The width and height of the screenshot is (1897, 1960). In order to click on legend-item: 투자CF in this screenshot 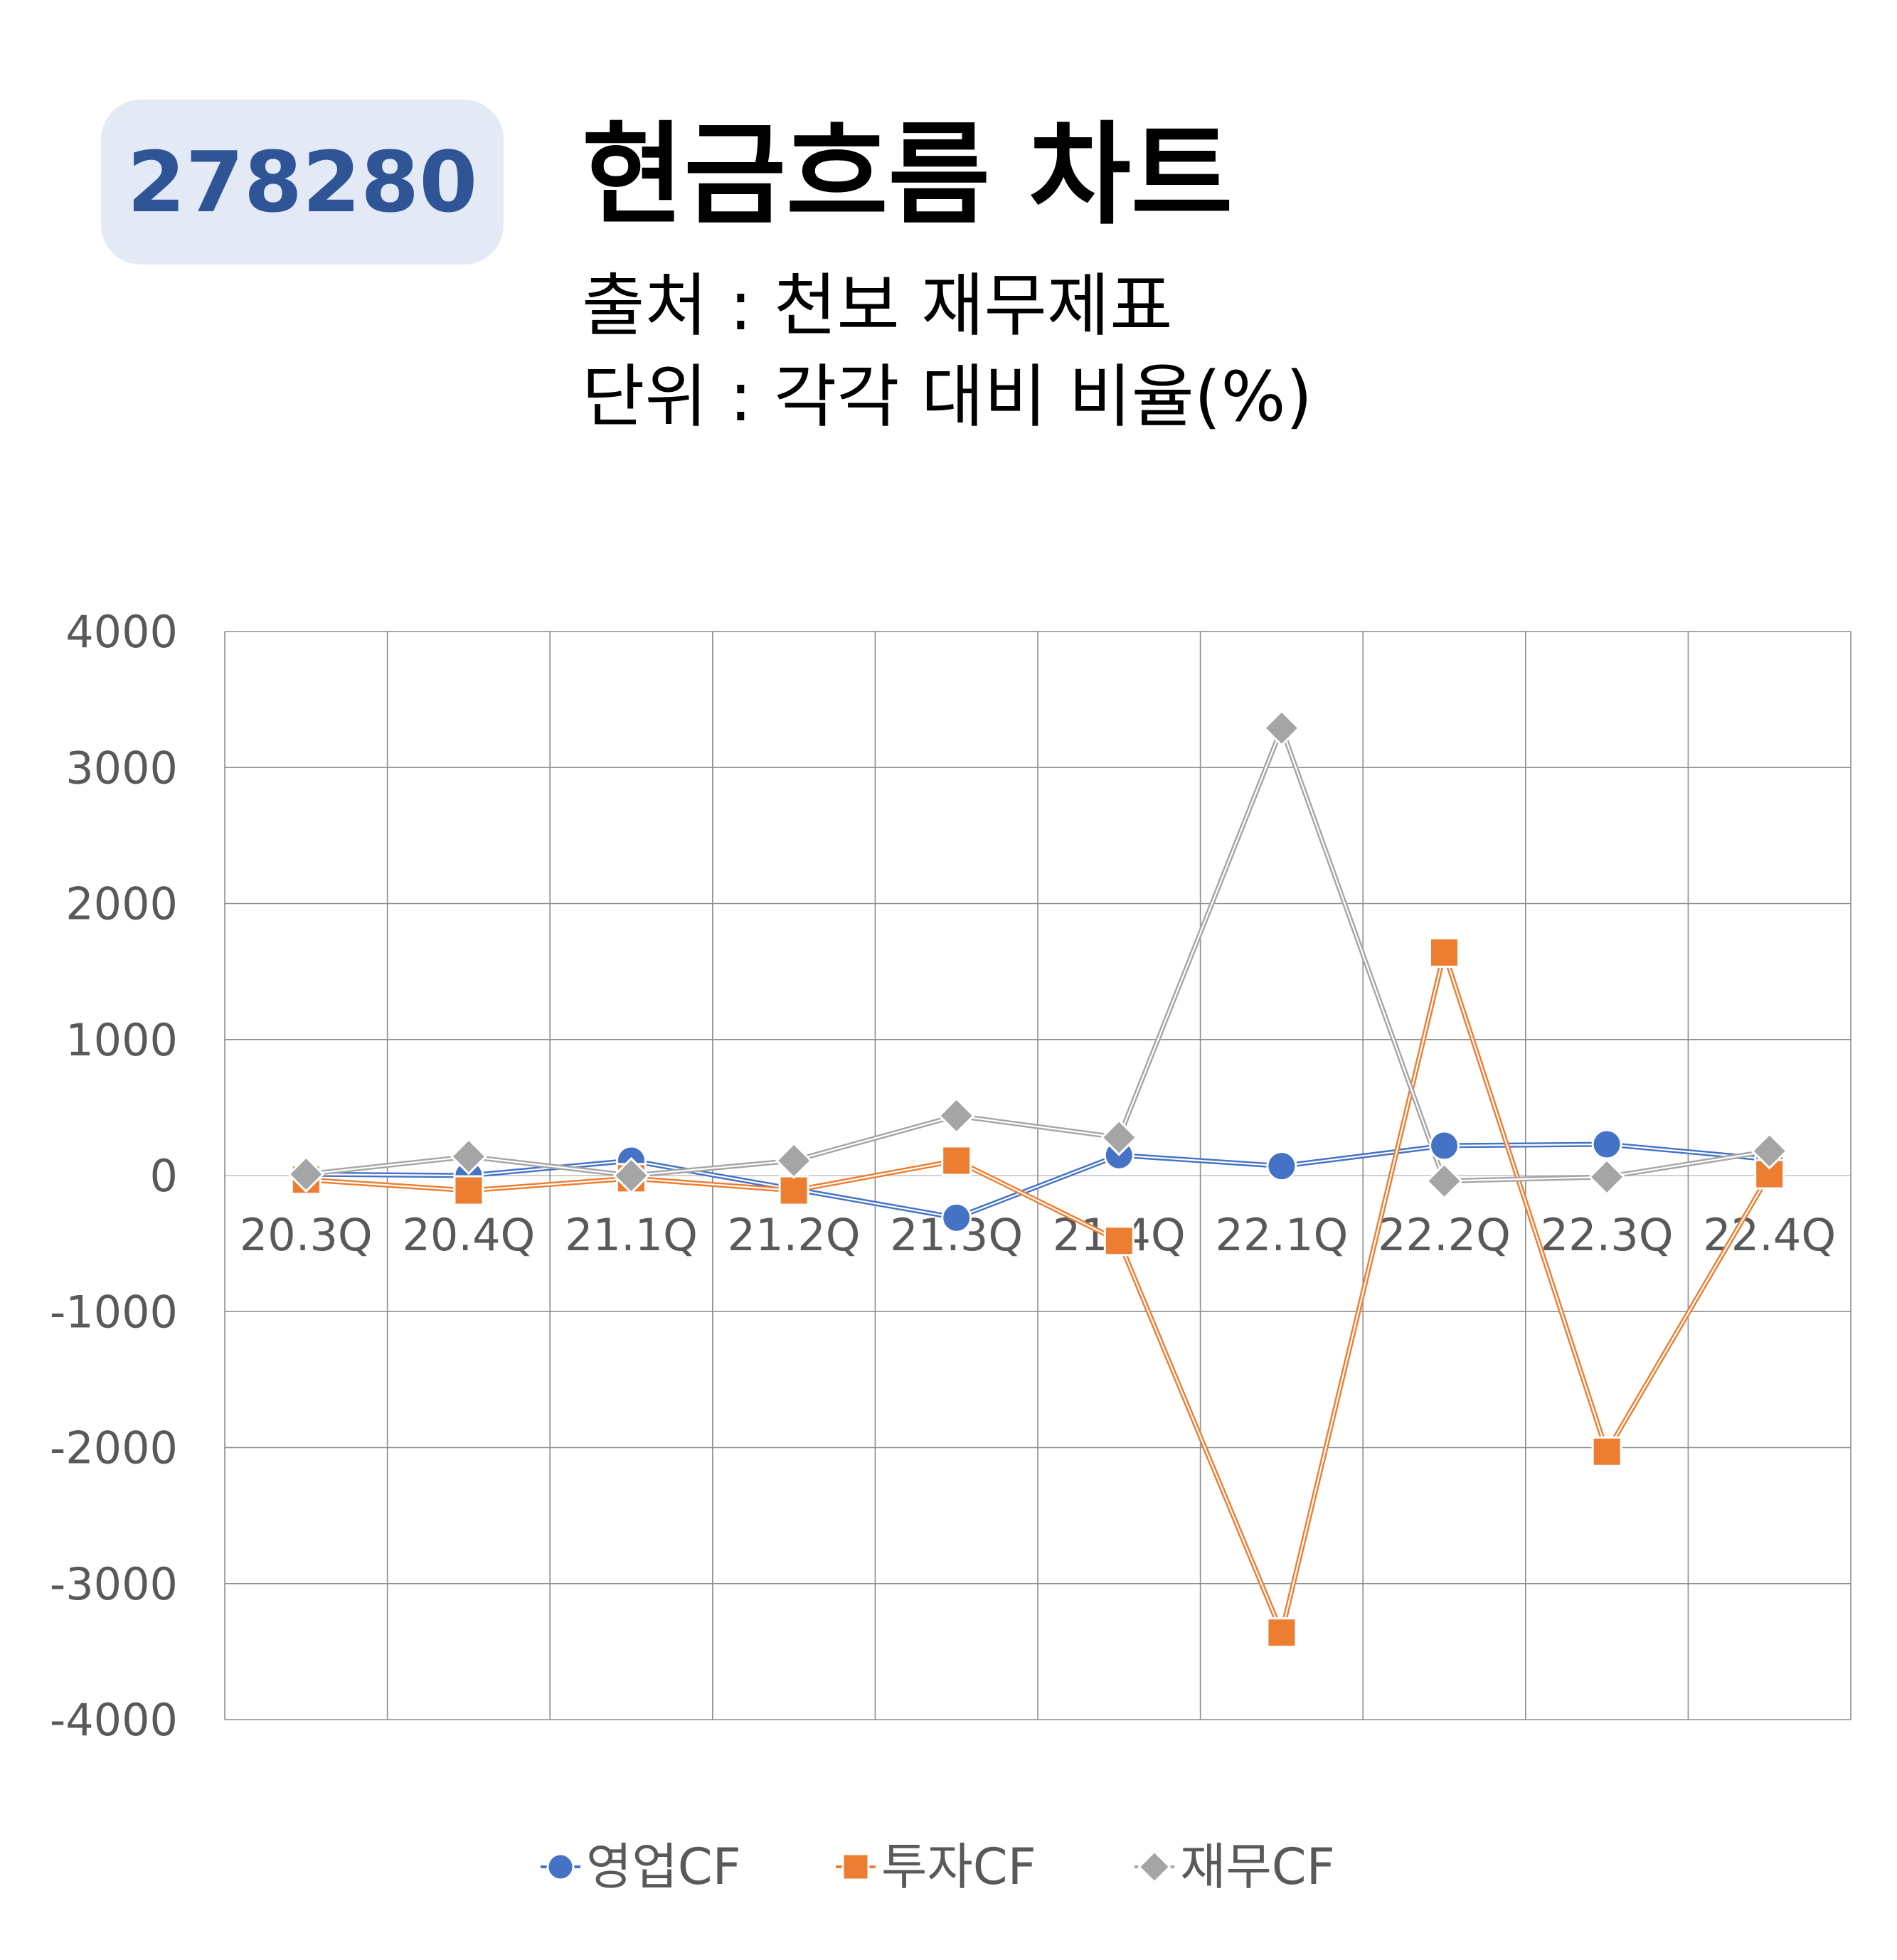, I will do `click(936, 1867)`.